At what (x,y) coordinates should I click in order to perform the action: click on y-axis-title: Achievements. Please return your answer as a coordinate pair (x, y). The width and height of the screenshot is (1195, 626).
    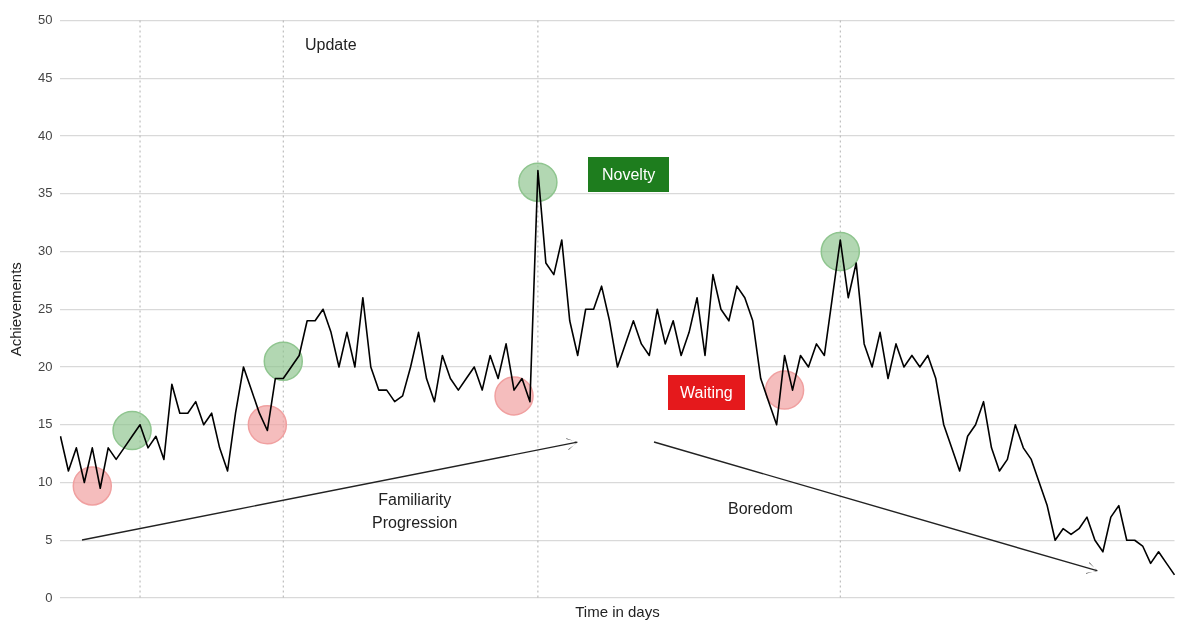
    Looking at the image, I should click on (16, 309).